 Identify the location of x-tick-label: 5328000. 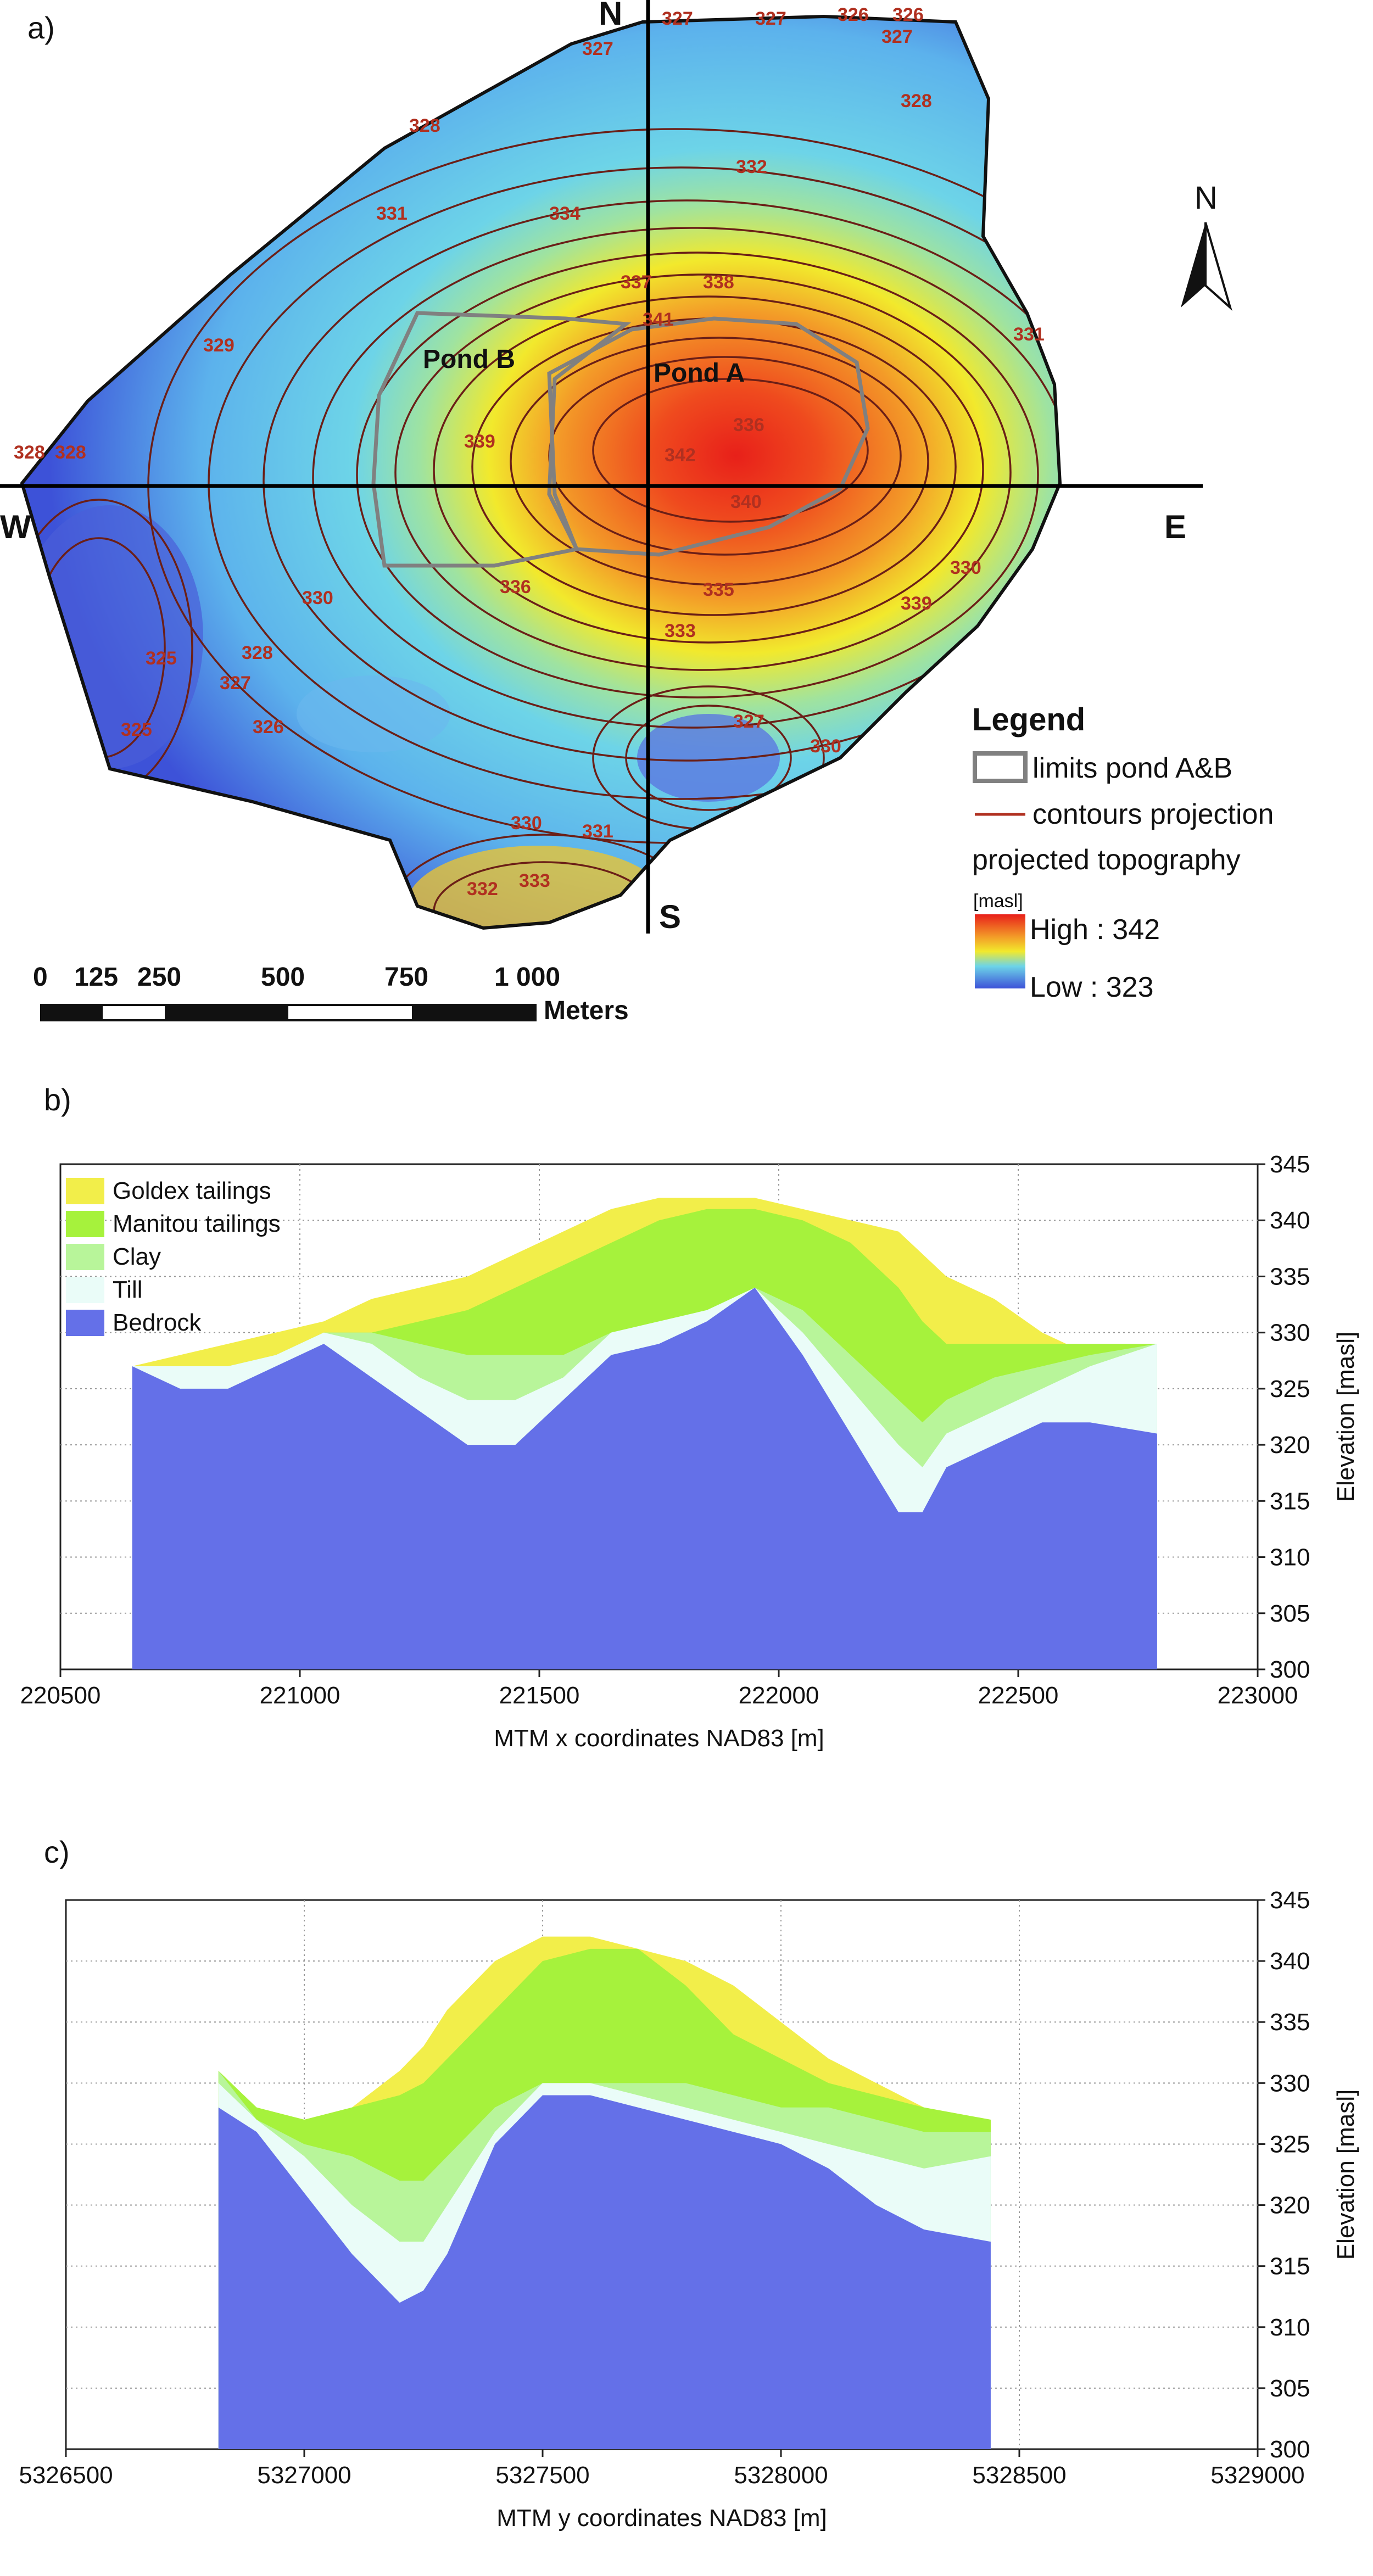
(781, 2475).